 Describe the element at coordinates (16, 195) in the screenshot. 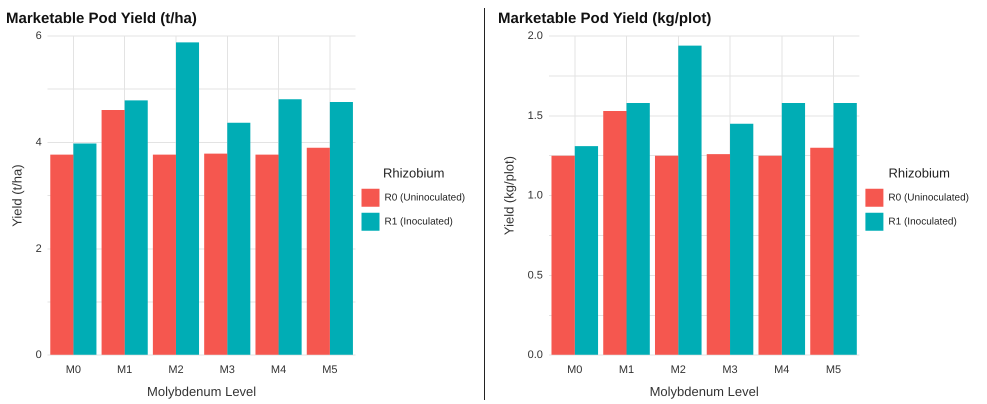

I see `y-axis-title: Yield (t/ha)` at that location.